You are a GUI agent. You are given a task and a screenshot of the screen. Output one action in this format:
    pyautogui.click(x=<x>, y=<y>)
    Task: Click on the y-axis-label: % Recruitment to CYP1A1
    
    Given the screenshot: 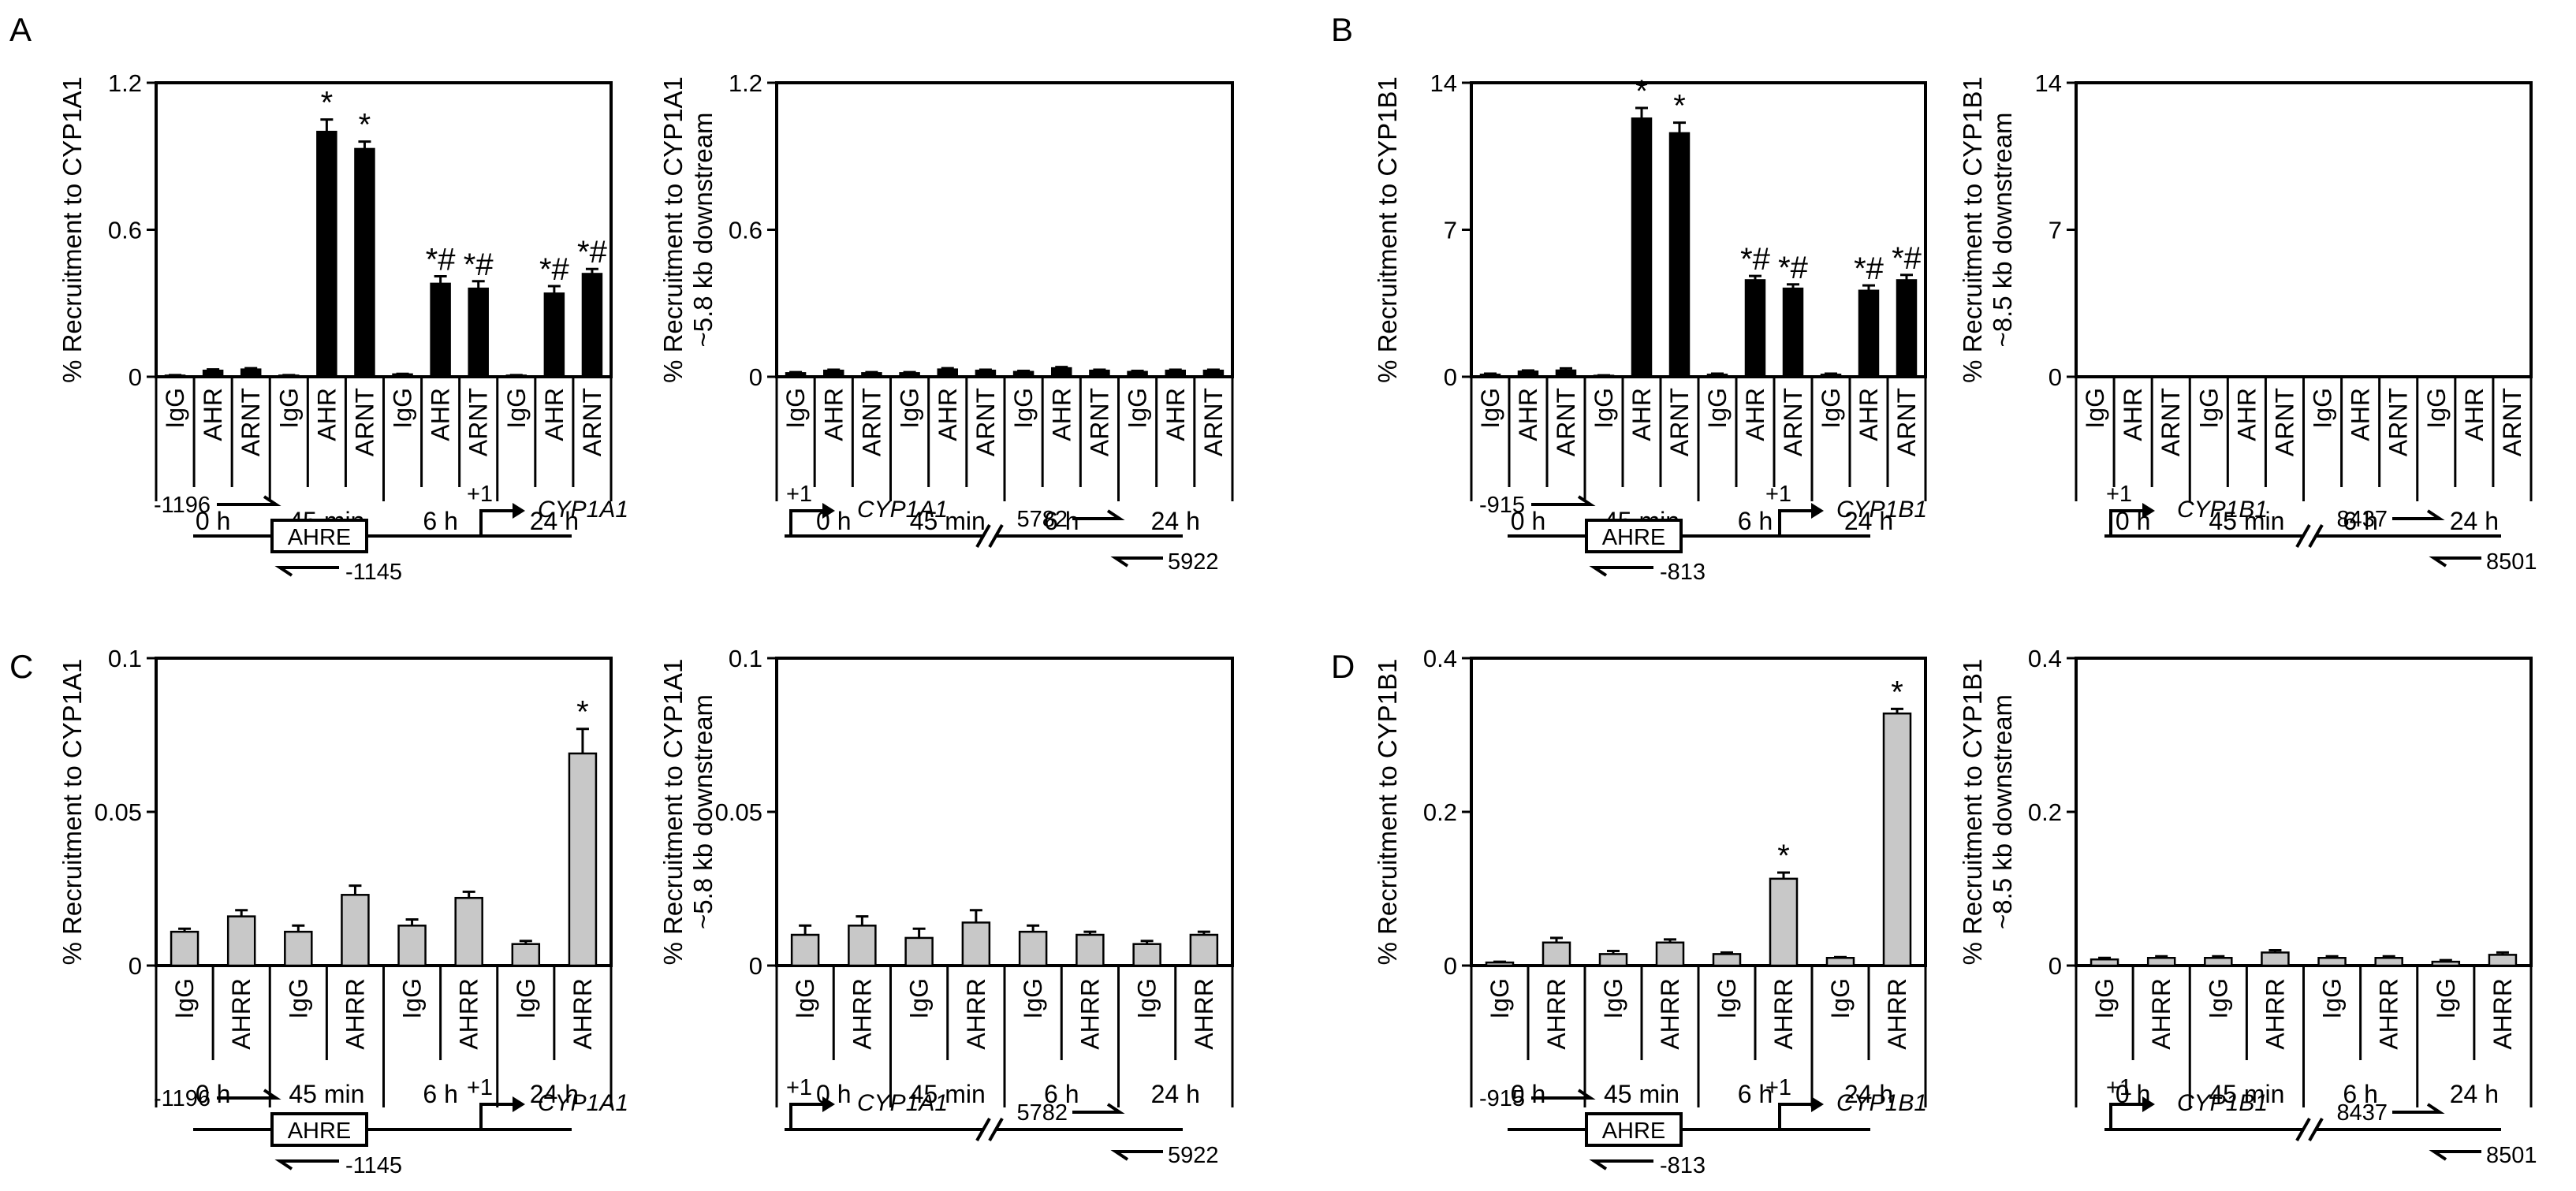 What is the action you would take?
    pyautogui.click(x=72, y=813)
    